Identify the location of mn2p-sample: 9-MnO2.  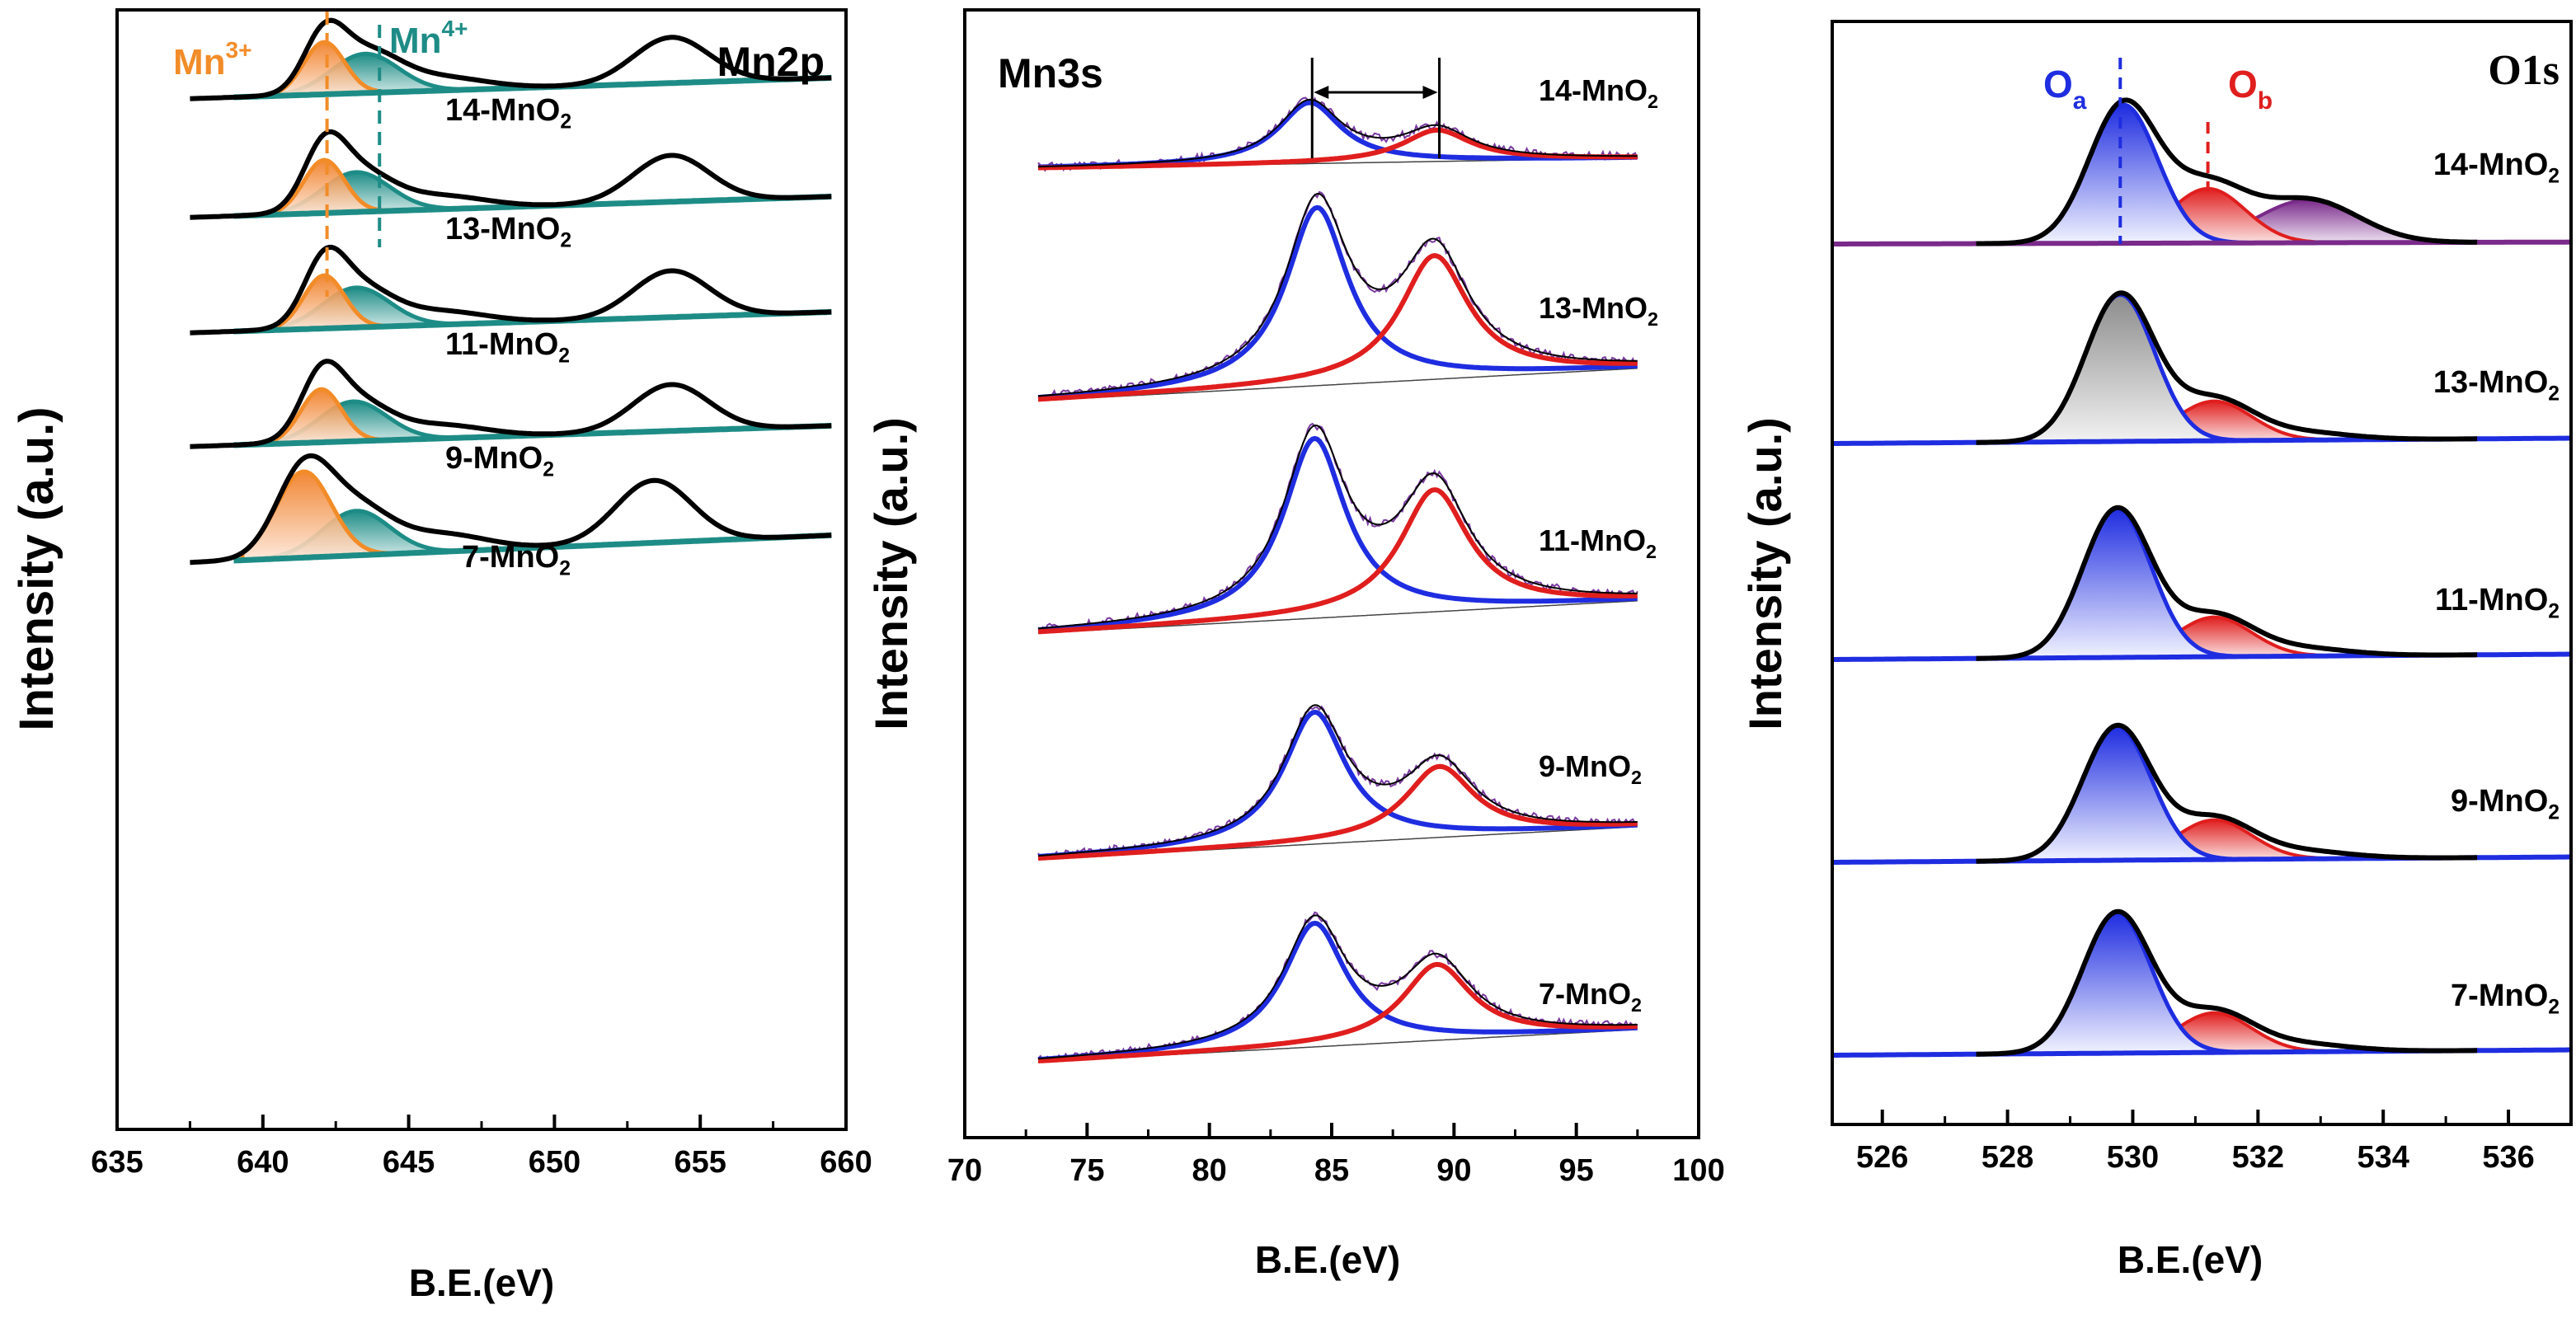
(511, 420).